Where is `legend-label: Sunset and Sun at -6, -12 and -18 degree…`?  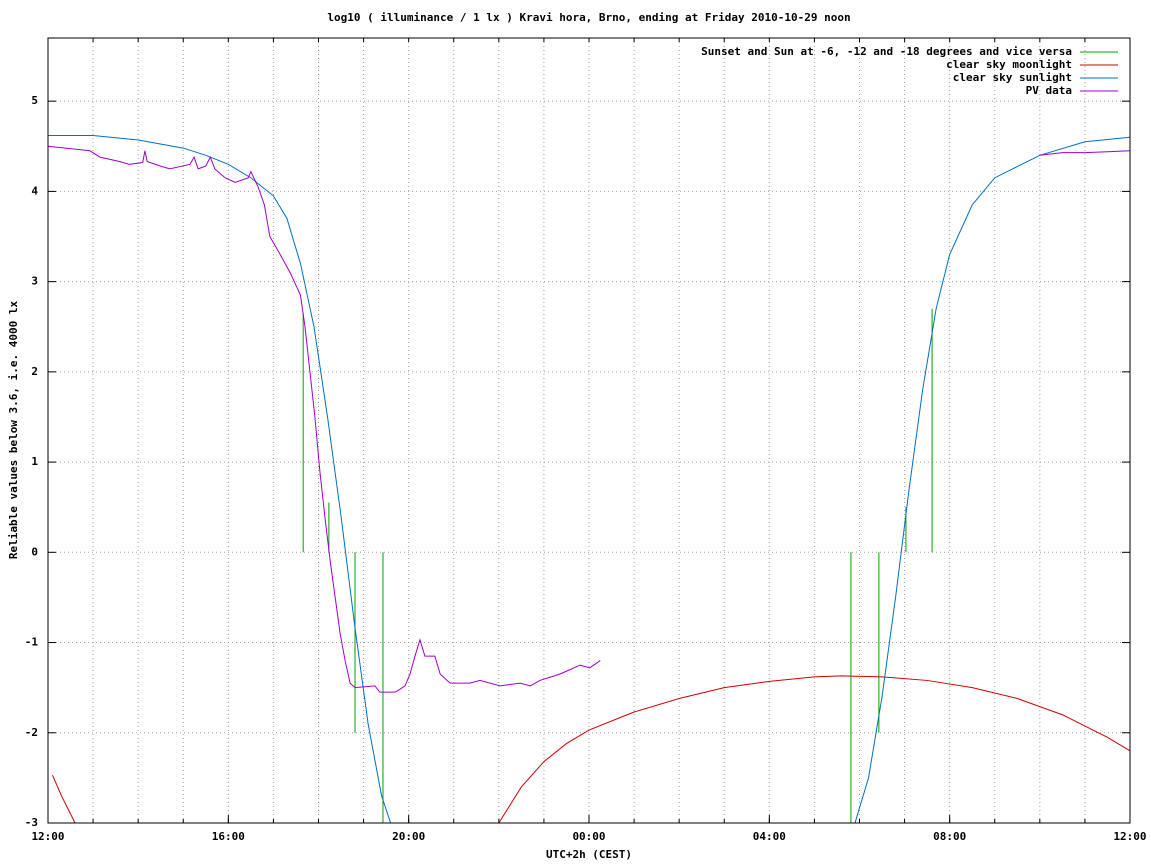 legend-label: Sunset and Sun at -6, -12 and -18 degree… is located at coordinates (886, 51).